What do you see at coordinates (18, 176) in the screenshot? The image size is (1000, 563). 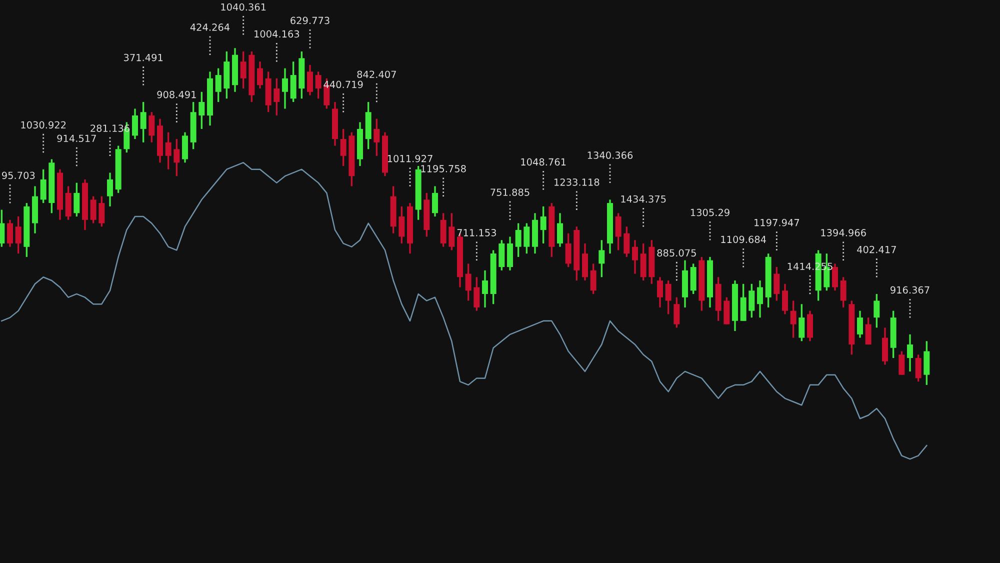 I see `annotation: 95.703` at bounding box center [18, 176].